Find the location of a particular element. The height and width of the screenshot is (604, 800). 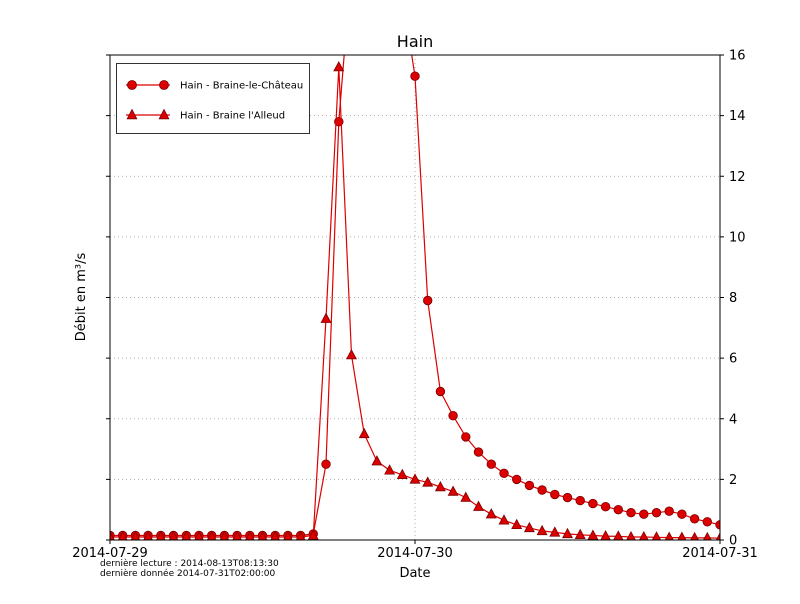

y-tick-label: 12 is located at coordinates (737, 177).